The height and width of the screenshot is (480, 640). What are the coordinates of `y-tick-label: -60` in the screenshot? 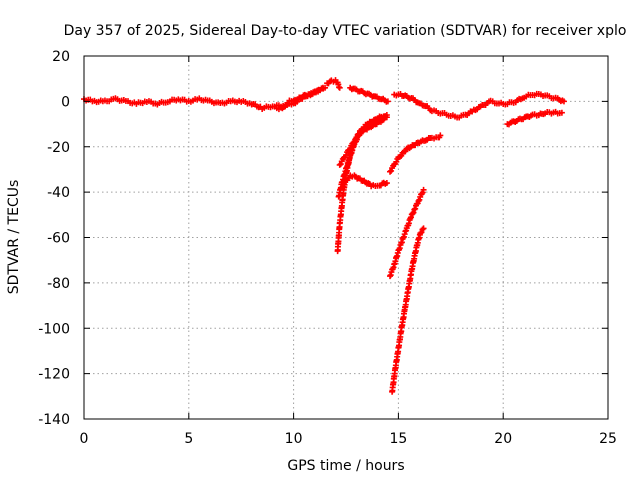 It's located at (58, 239).